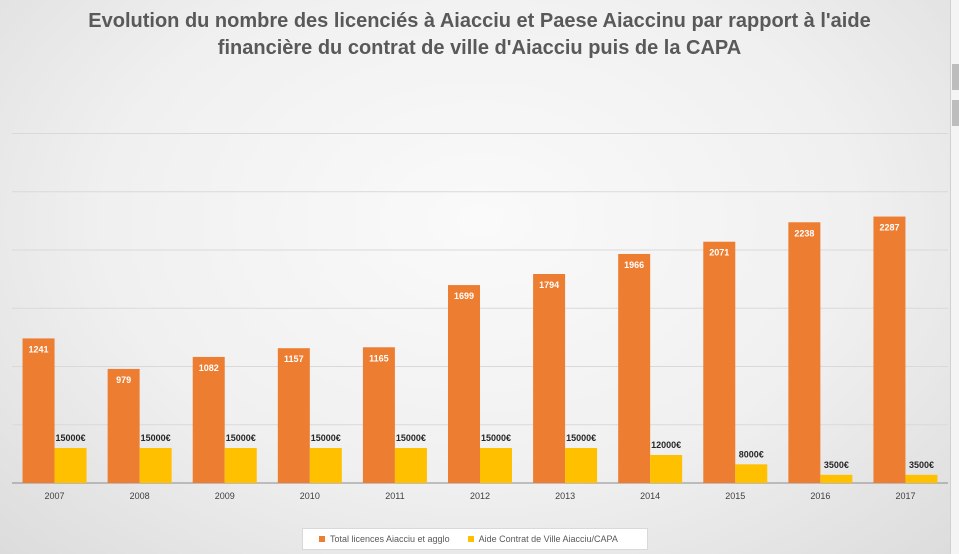 This screenshot has width=959, height=554. What do you see at coordinates (889, 349) in the screenshot?
I see `bar-licences-2017` at bounding box center [889, 349].